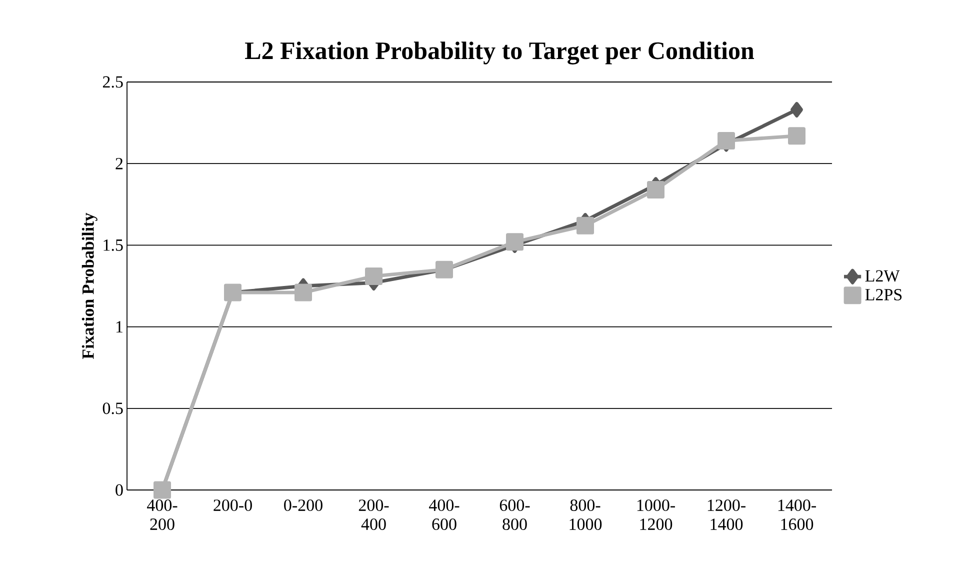  Describe the element at coordinates (883, 294) in the screenshot. I see `legend-label: L2PS` at that location.